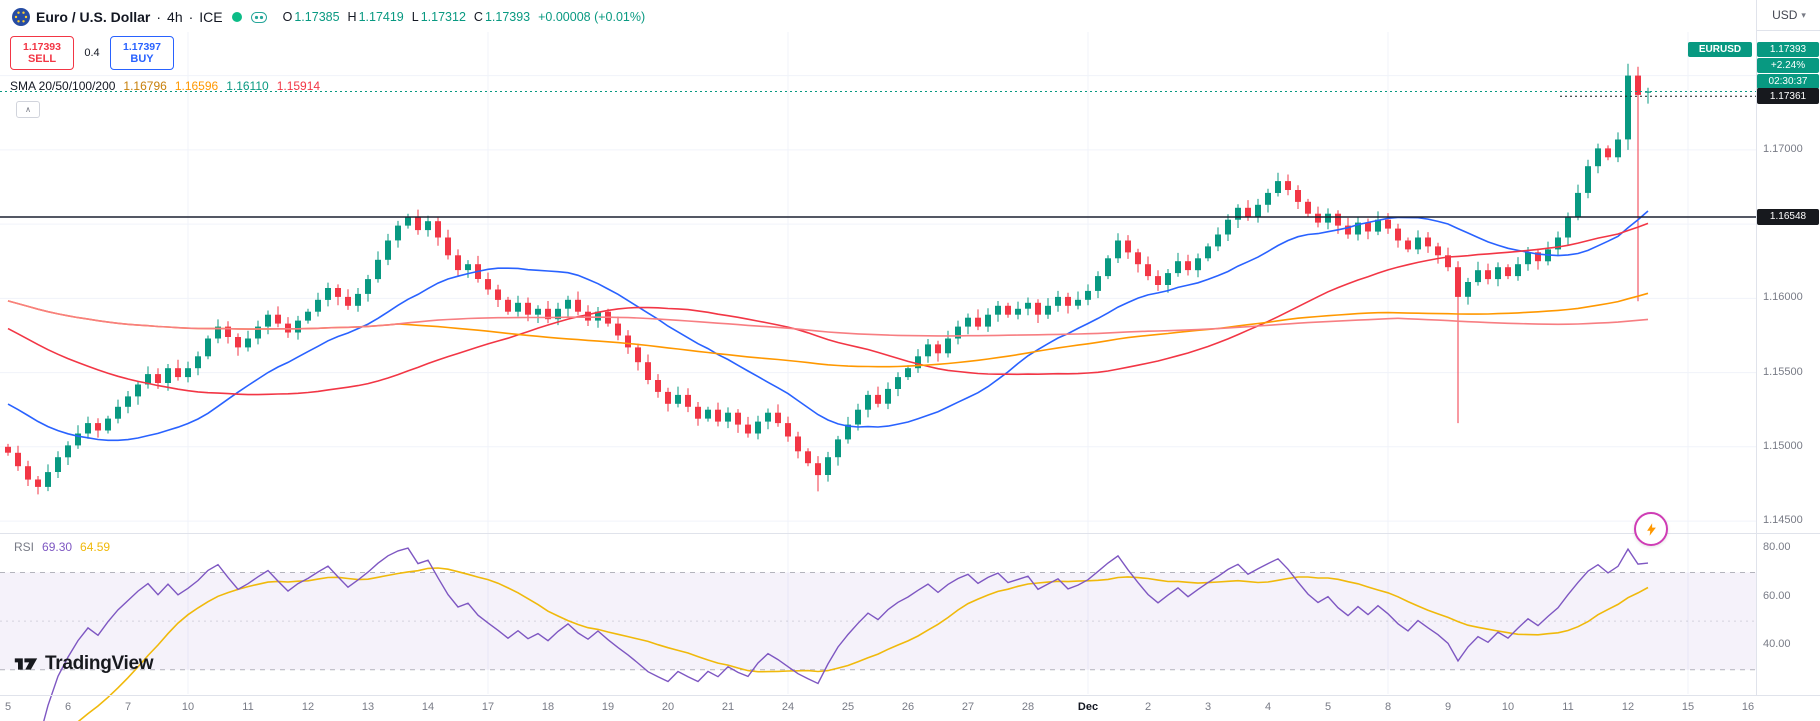 This screenshot has width=1820, height=721. Describe the element at coordinates (142, 53) in the screenshot. I see `buy-button: 1.17397 BUY` at that location.